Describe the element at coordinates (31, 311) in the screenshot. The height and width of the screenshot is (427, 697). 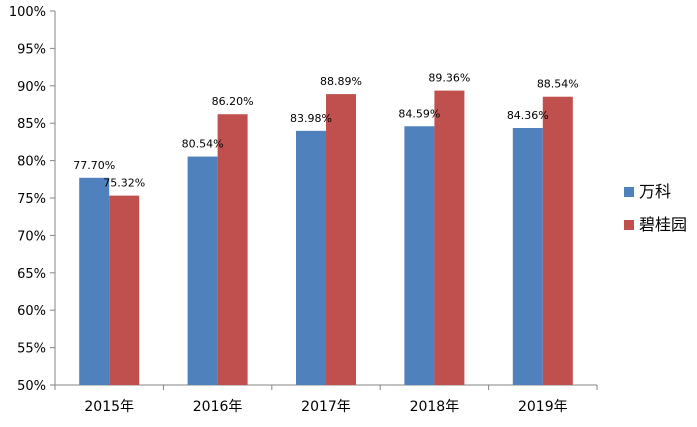
I see `y-tick-label: 60%` at that location.